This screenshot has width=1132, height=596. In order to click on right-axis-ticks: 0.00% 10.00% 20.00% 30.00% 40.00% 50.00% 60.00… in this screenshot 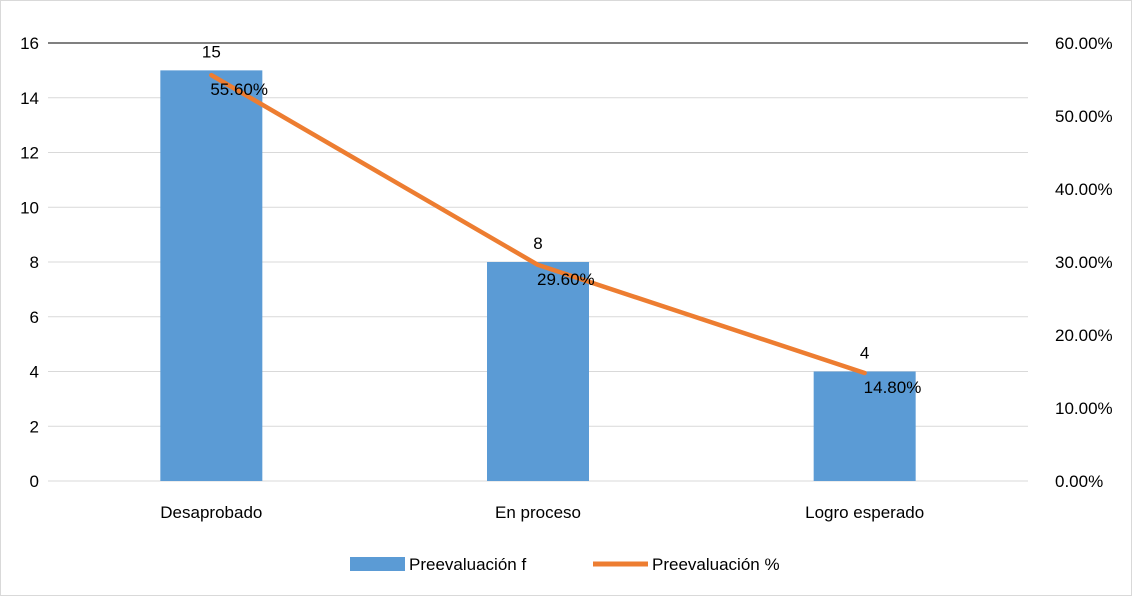, I will do `click(1084, 262)`.